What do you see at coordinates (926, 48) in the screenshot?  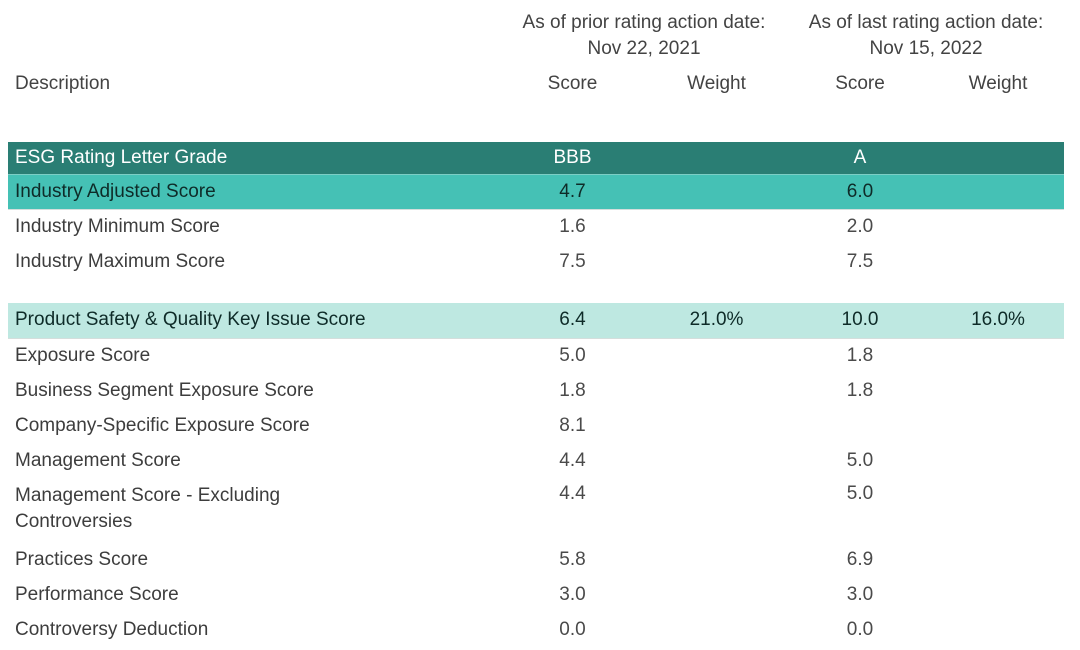 I see `last-rating-date-value: Nov 15, 2022` at bounding box center [926, 48].